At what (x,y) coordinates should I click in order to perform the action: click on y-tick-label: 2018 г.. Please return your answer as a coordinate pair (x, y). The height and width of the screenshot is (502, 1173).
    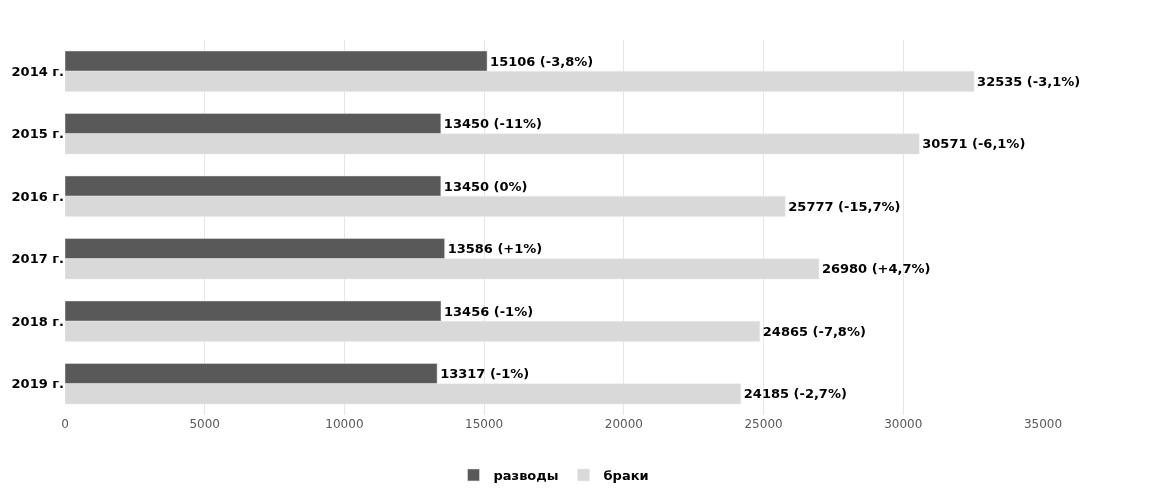
    Looking at the image, I should click on (37, 321).